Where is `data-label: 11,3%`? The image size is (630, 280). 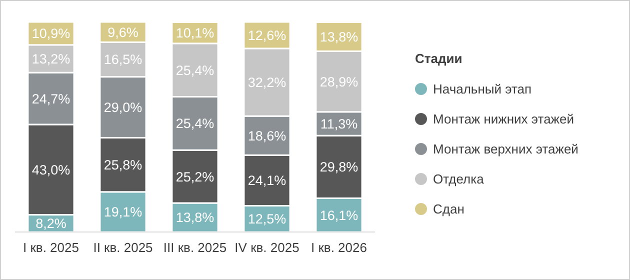
data-label: 11,3% is located at coordinates (339, 124).